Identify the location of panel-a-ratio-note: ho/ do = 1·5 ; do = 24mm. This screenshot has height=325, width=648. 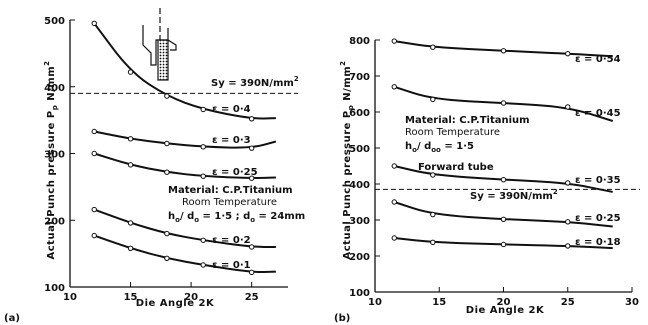
(236, 217).